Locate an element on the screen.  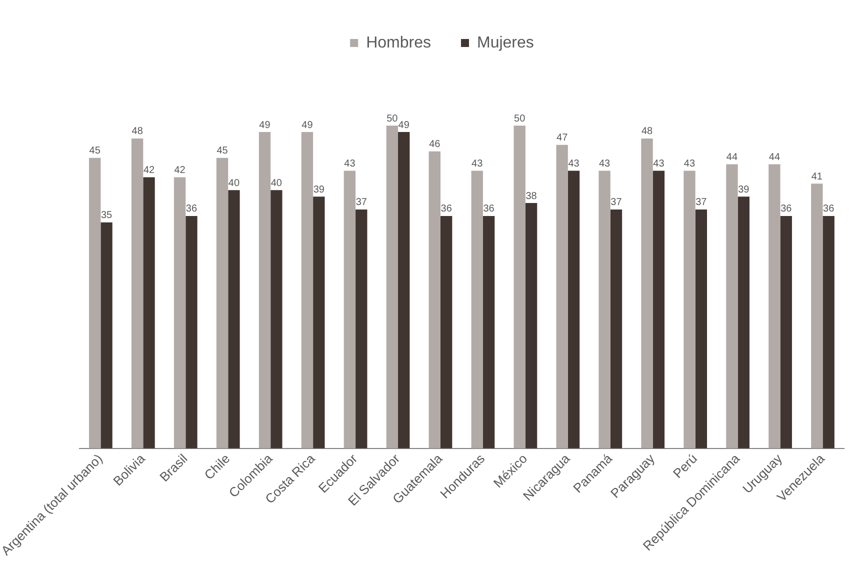
data-label: 35 is located at coordinates (106, 216).